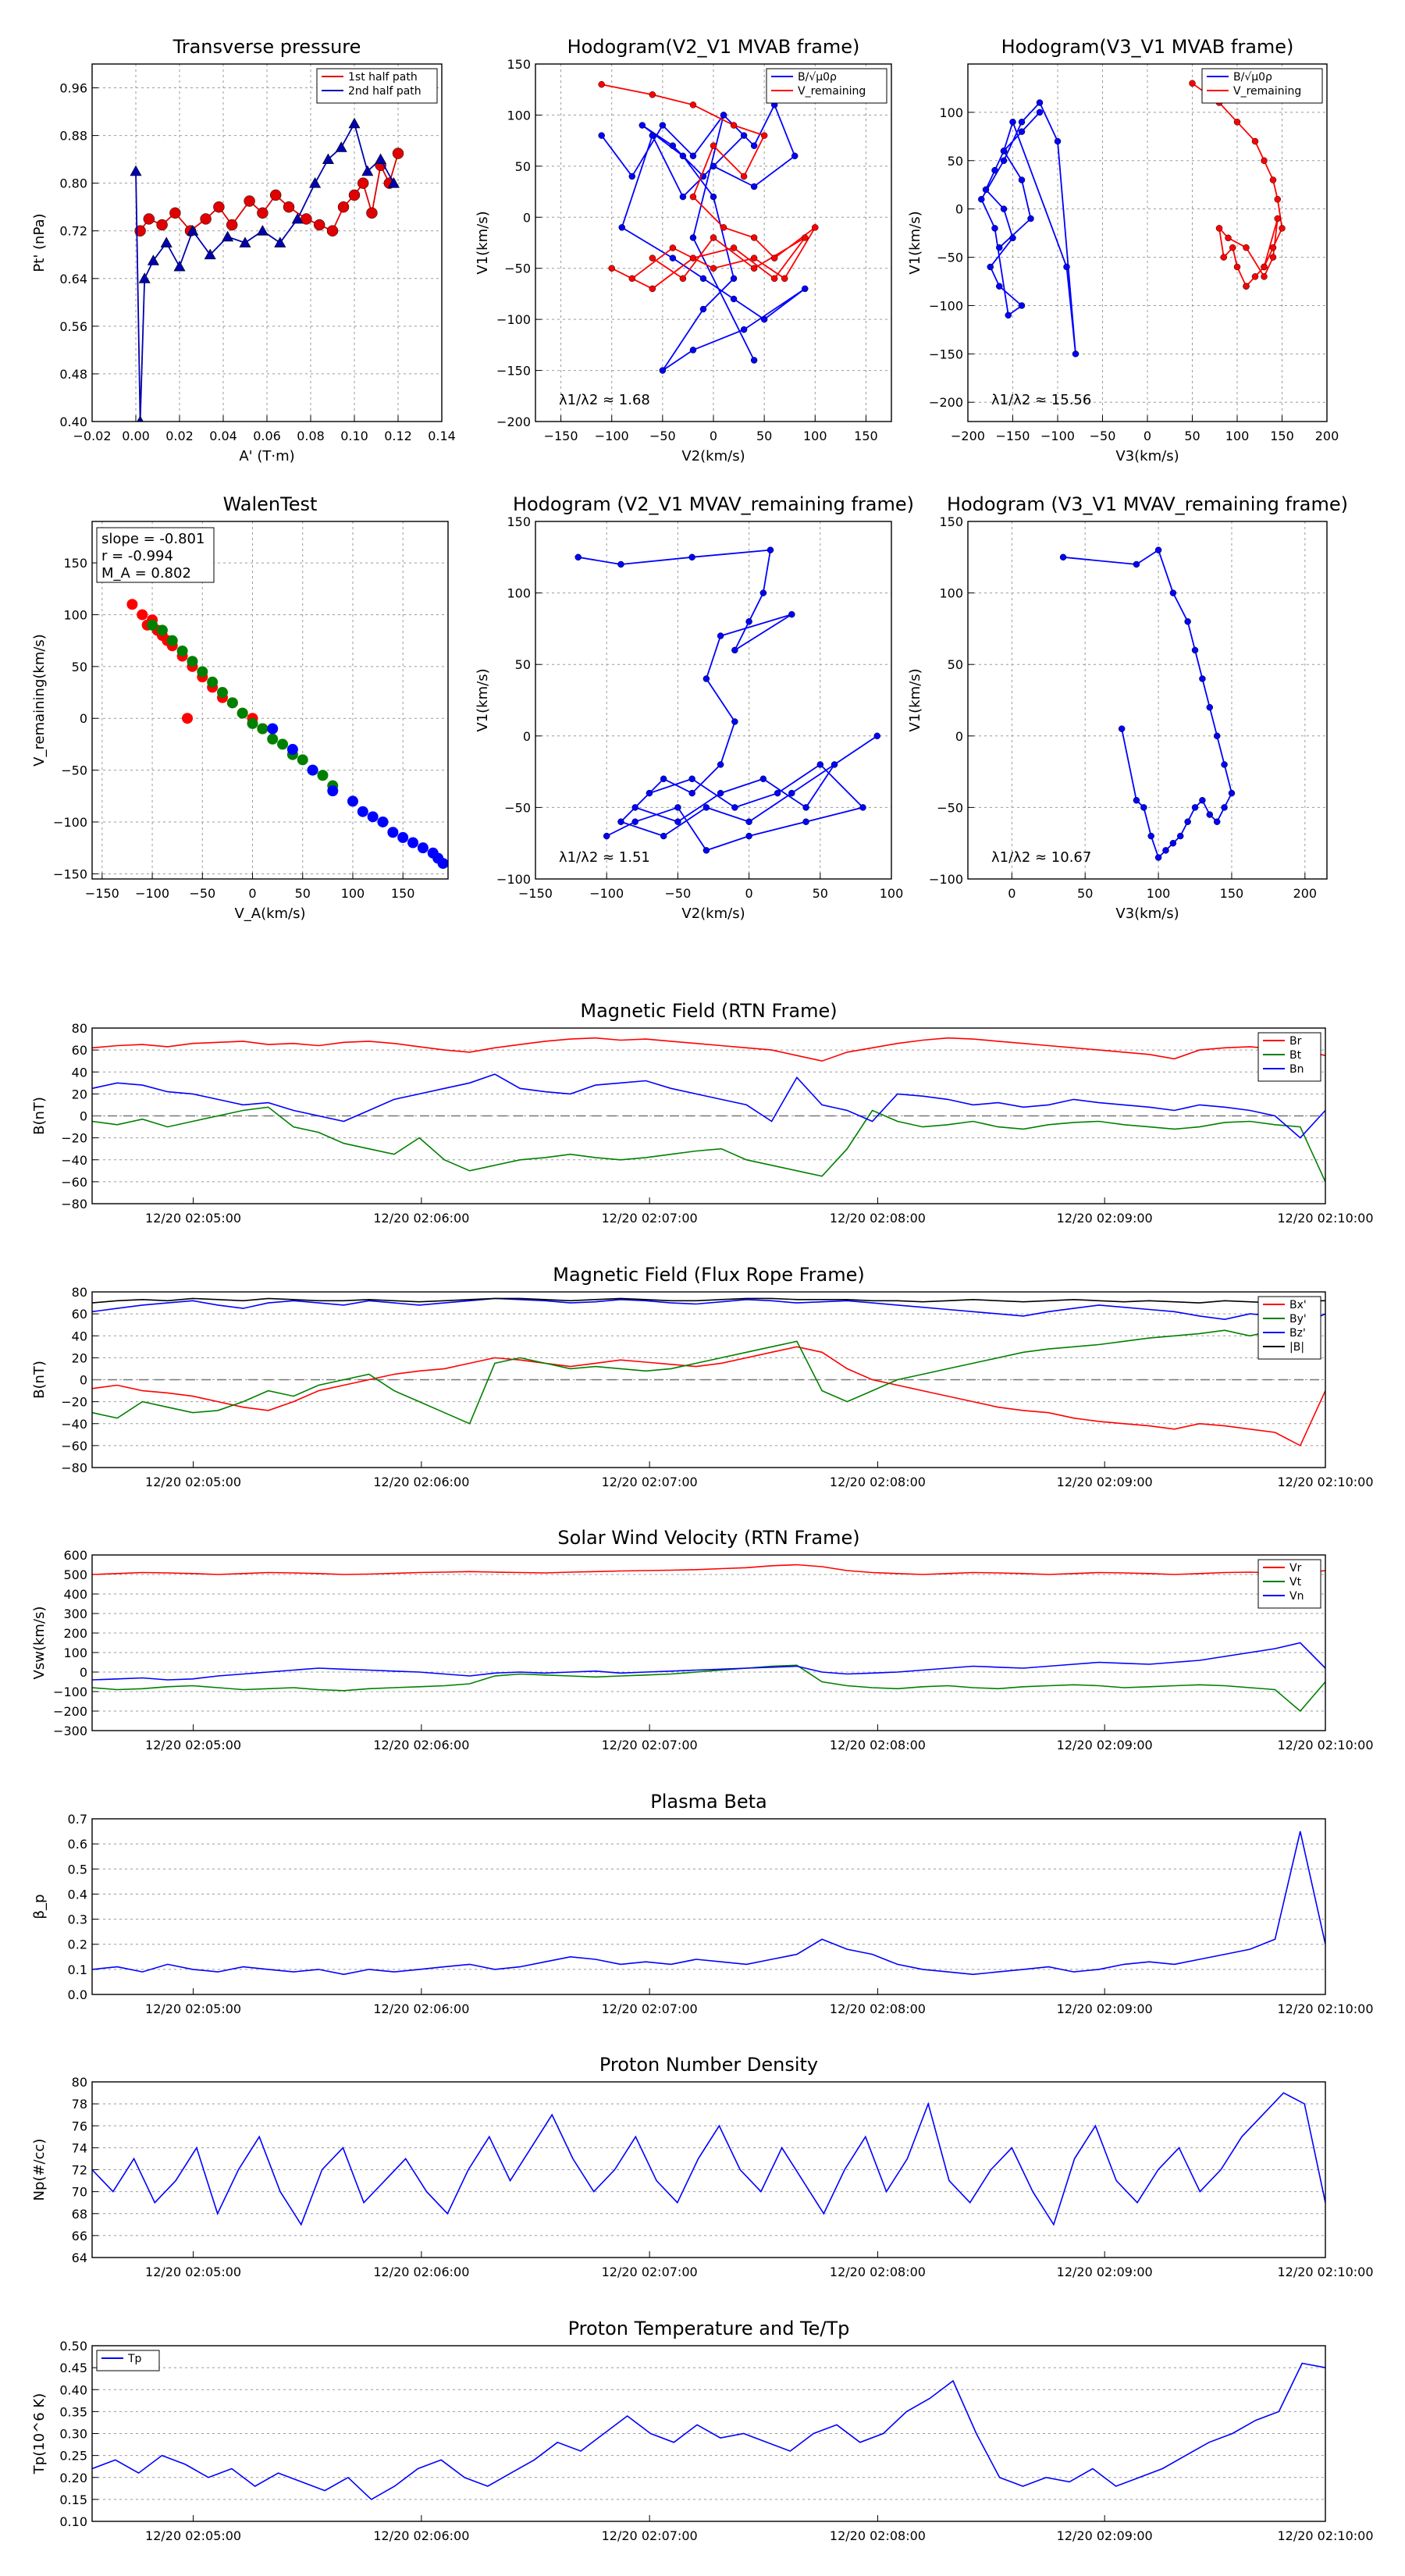 The image size is (1405, 2576). Describe the element at coordinates (223, 436) in the screenshot. I see `x-tick-label: 0.04` at that location.